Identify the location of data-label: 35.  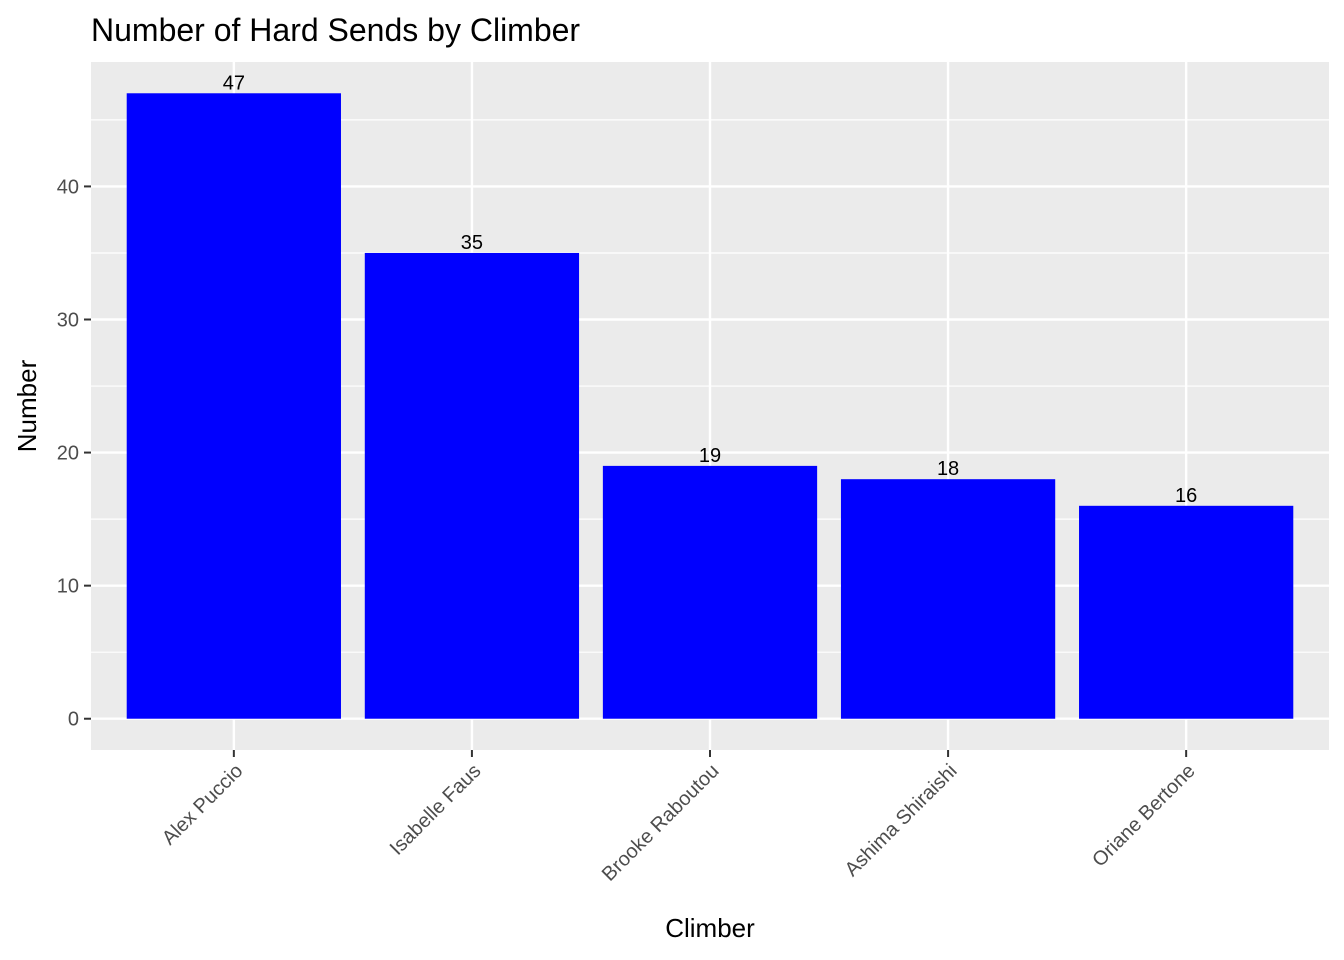
(472, 243).